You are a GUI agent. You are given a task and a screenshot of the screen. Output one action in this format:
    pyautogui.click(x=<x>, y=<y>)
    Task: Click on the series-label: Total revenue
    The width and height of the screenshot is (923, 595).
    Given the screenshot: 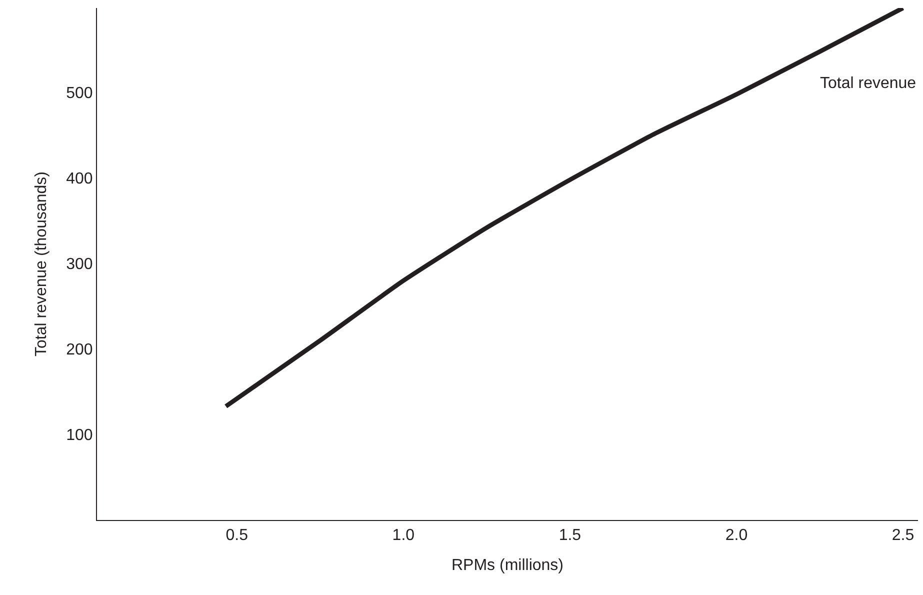 What is the action you would take?
    pyautogui.click(x=868, y=83)
    